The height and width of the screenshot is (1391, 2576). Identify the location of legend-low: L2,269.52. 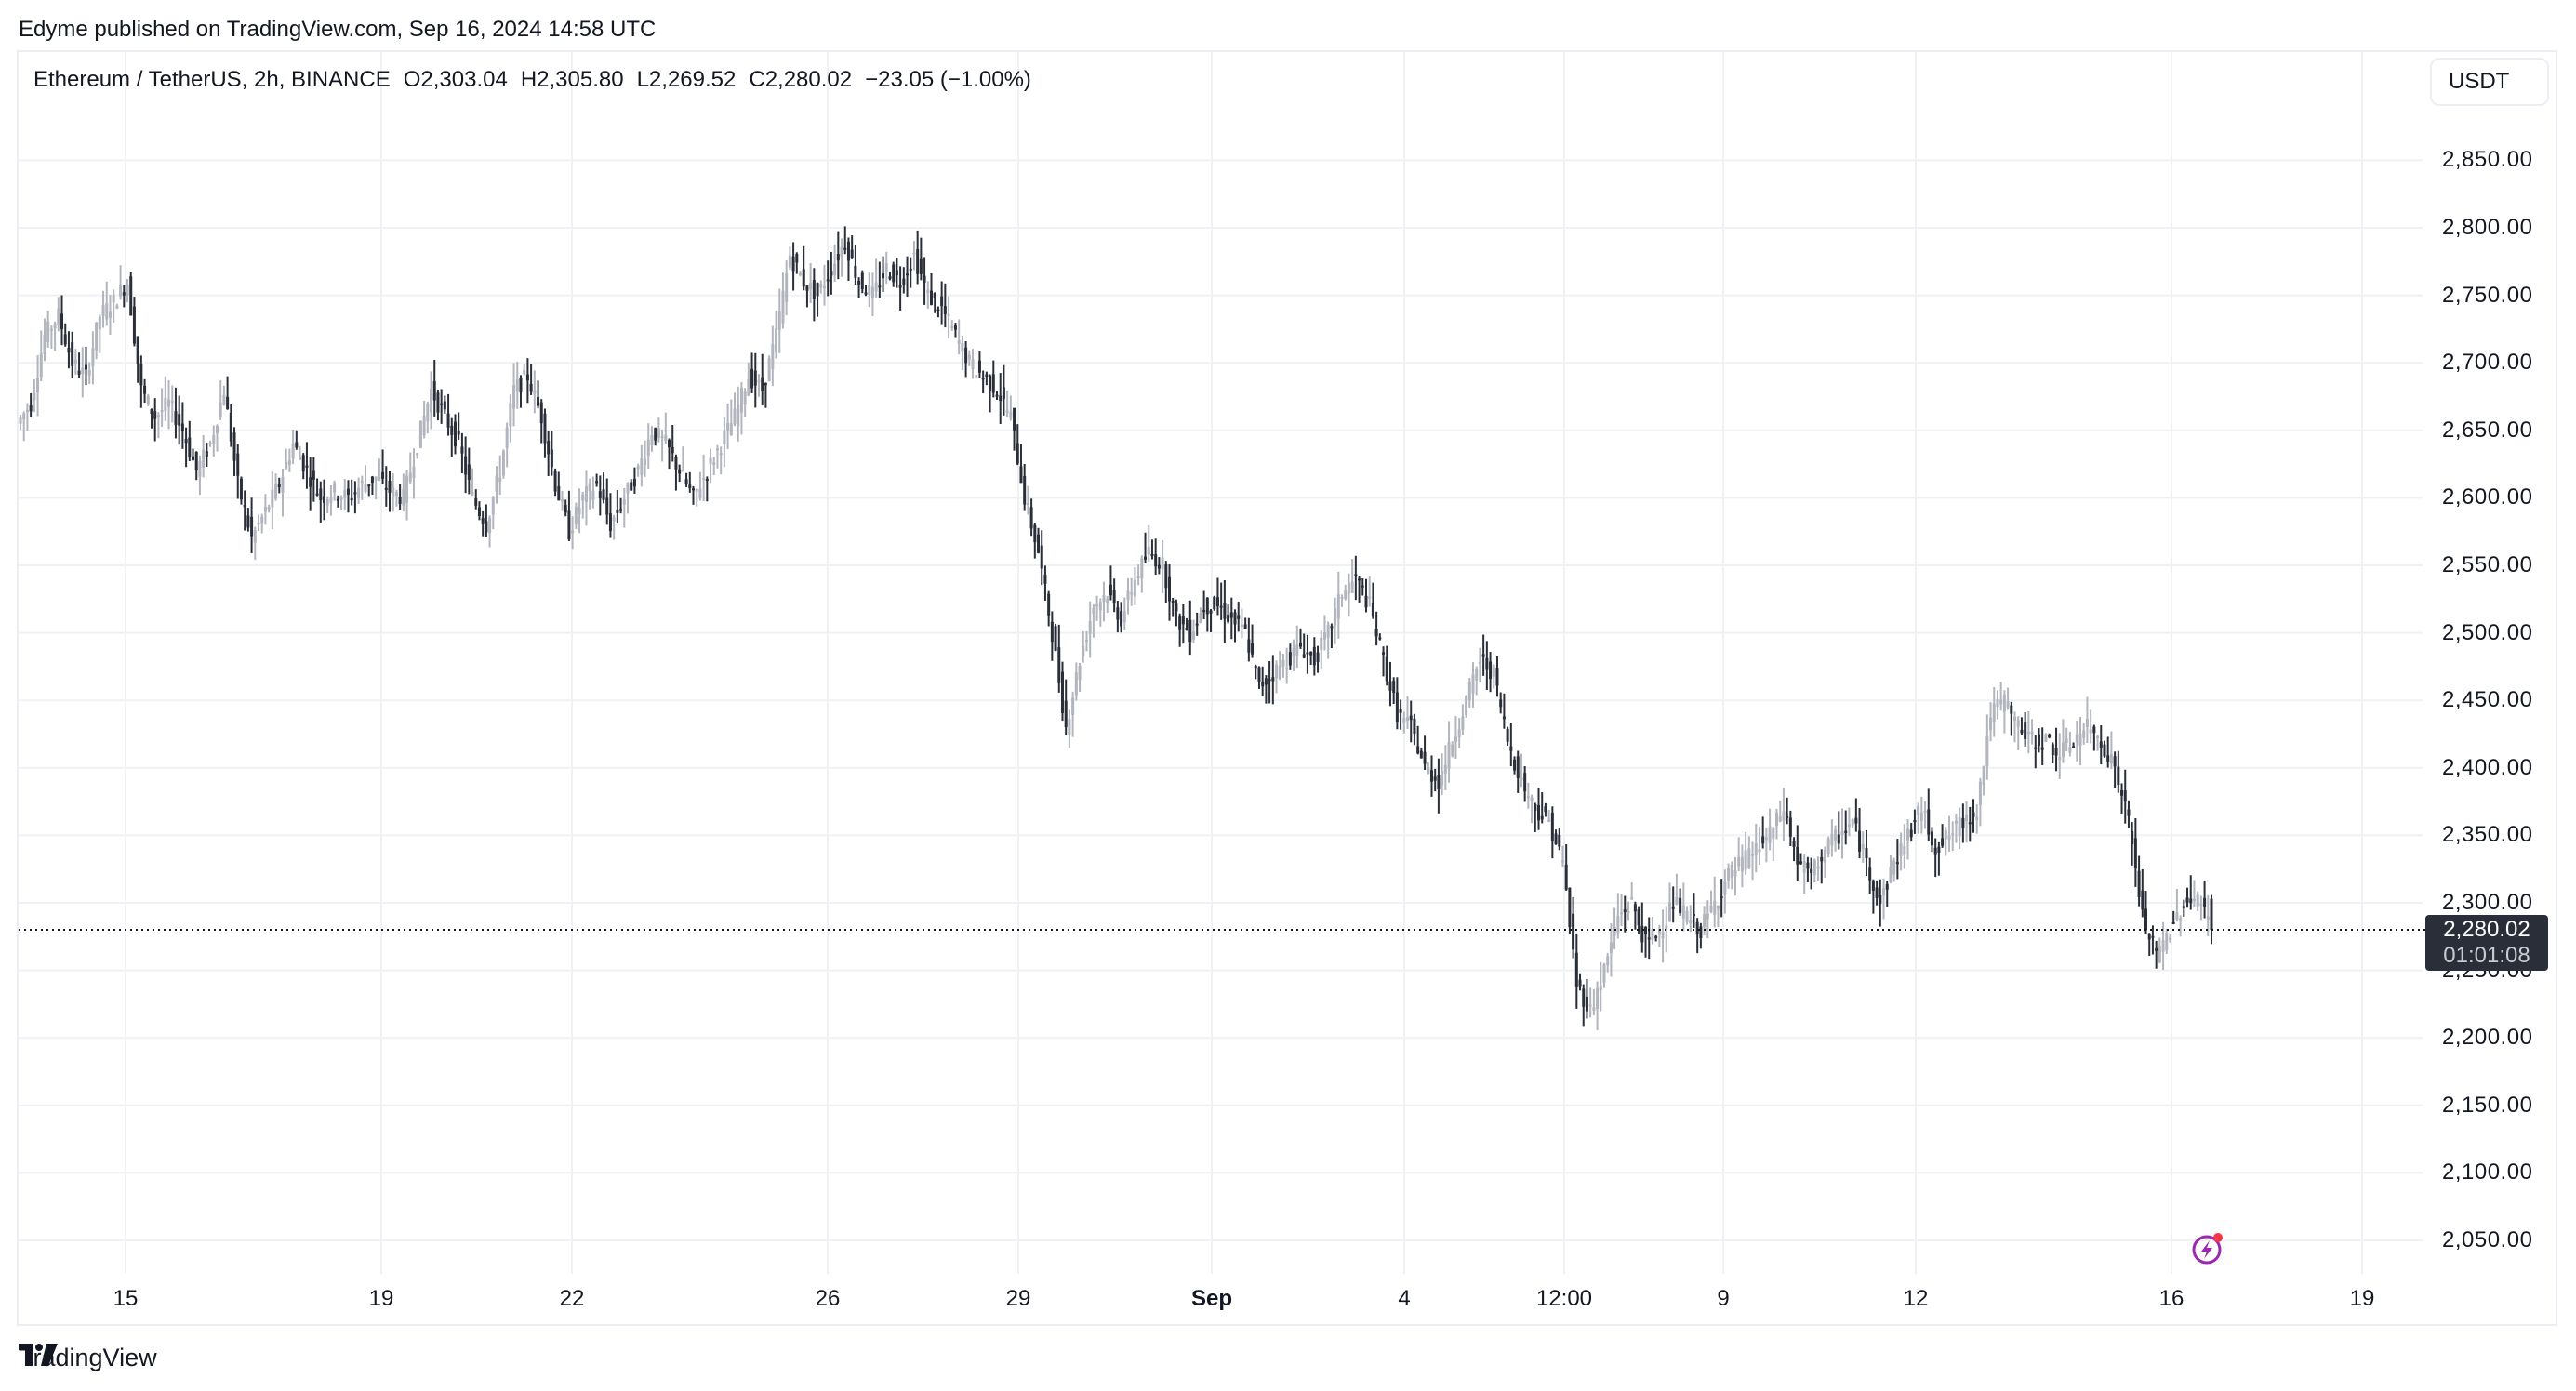
(686, 79).